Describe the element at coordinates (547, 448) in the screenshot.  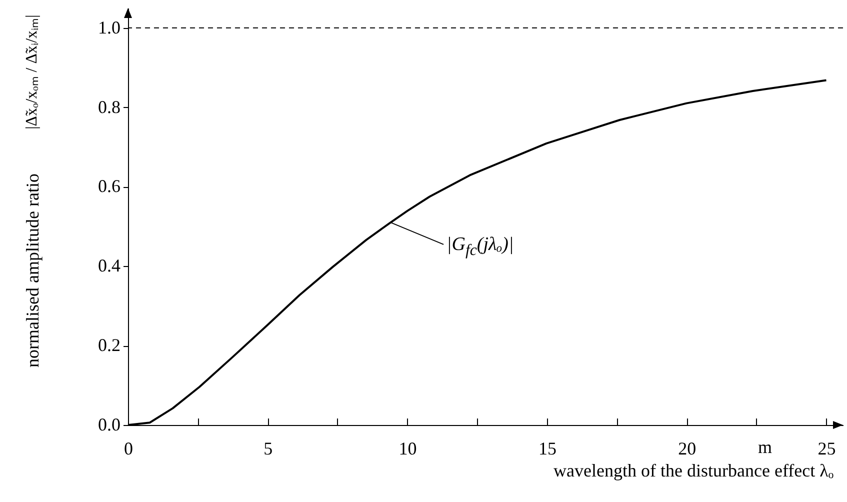
I see `x-tick-label: 15` at that location.